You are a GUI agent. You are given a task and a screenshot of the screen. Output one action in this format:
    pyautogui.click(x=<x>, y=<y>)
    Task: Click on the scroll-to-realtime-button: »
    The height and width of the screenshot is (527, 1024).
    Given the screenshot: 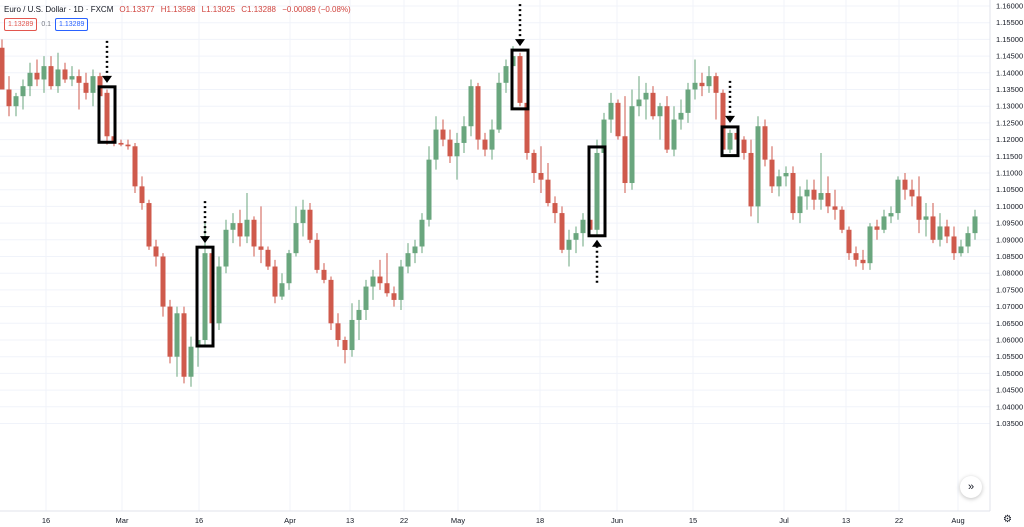 What is the action you would take?
    pyautogui.click(x=971, y=487)
    